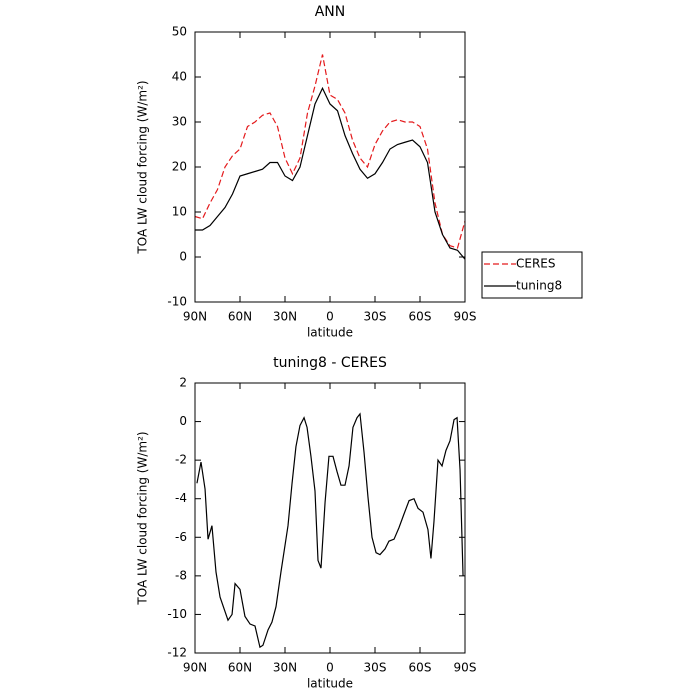  Describe the element at coordinates (177, 653) in the screenshot. I see `y-tick-label: -12` at that location.